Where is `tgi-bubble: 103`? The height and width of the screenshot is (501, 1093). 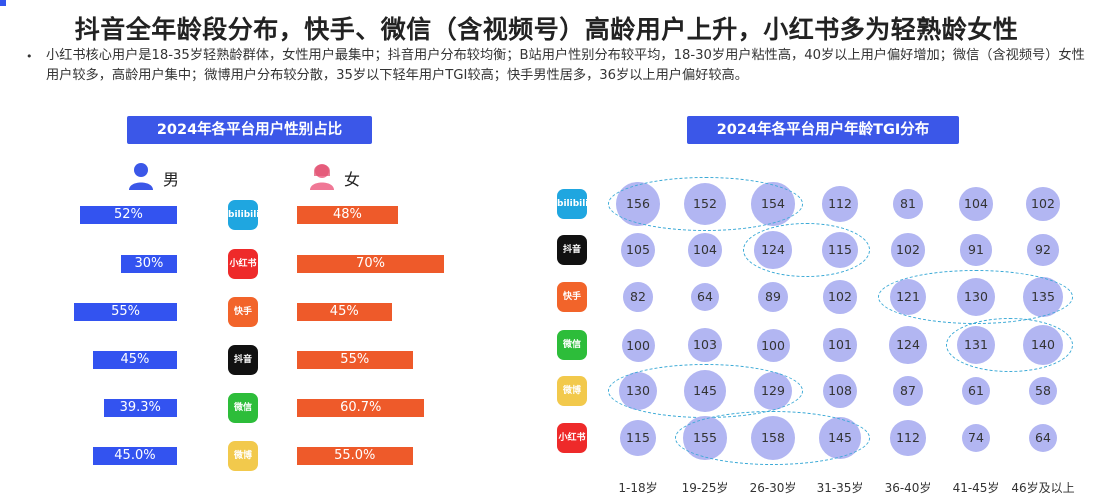
tgi-bubble: 103 is located at coordinates (705, 345).